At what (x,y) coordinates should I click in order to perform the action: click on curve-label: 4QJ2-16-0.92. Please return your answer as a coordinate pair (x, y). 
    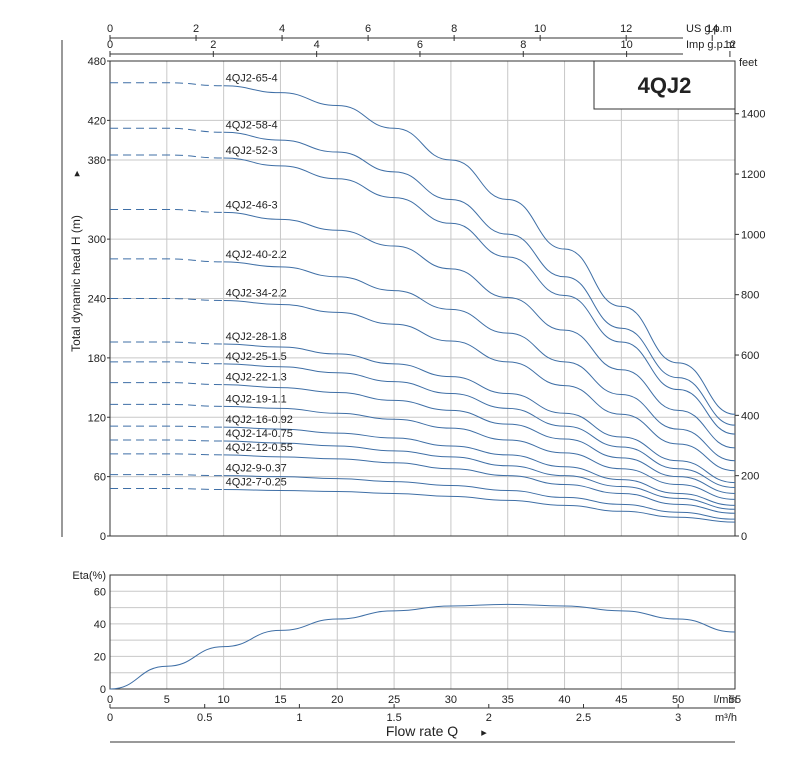
    Looking at the image, I should click on (259, 420).